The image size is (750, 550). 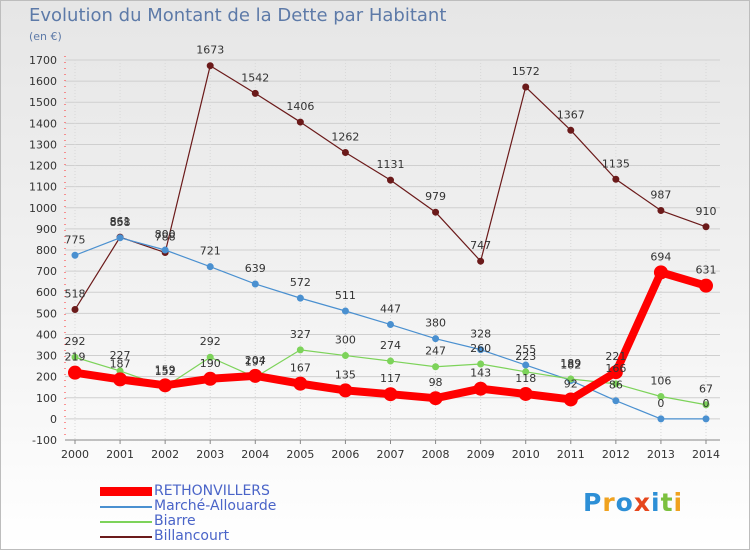 I want to click on legend-item-biarre: Biarre, so click(x=188, y=521).